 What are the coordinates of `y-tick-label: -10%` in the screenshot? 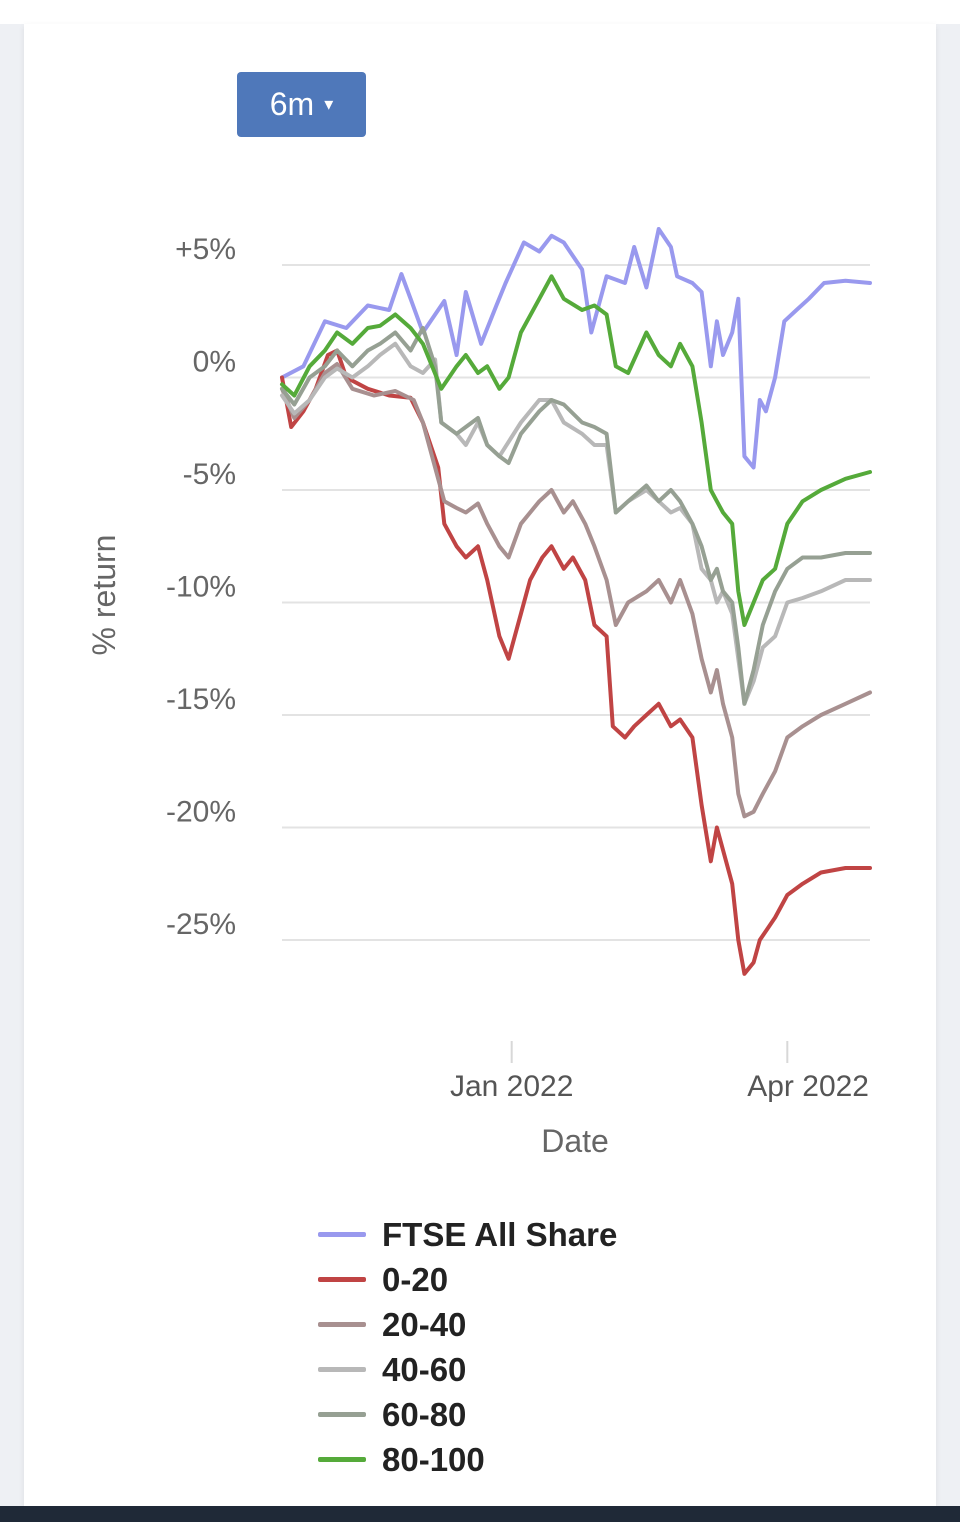 It's located at (201, 587).